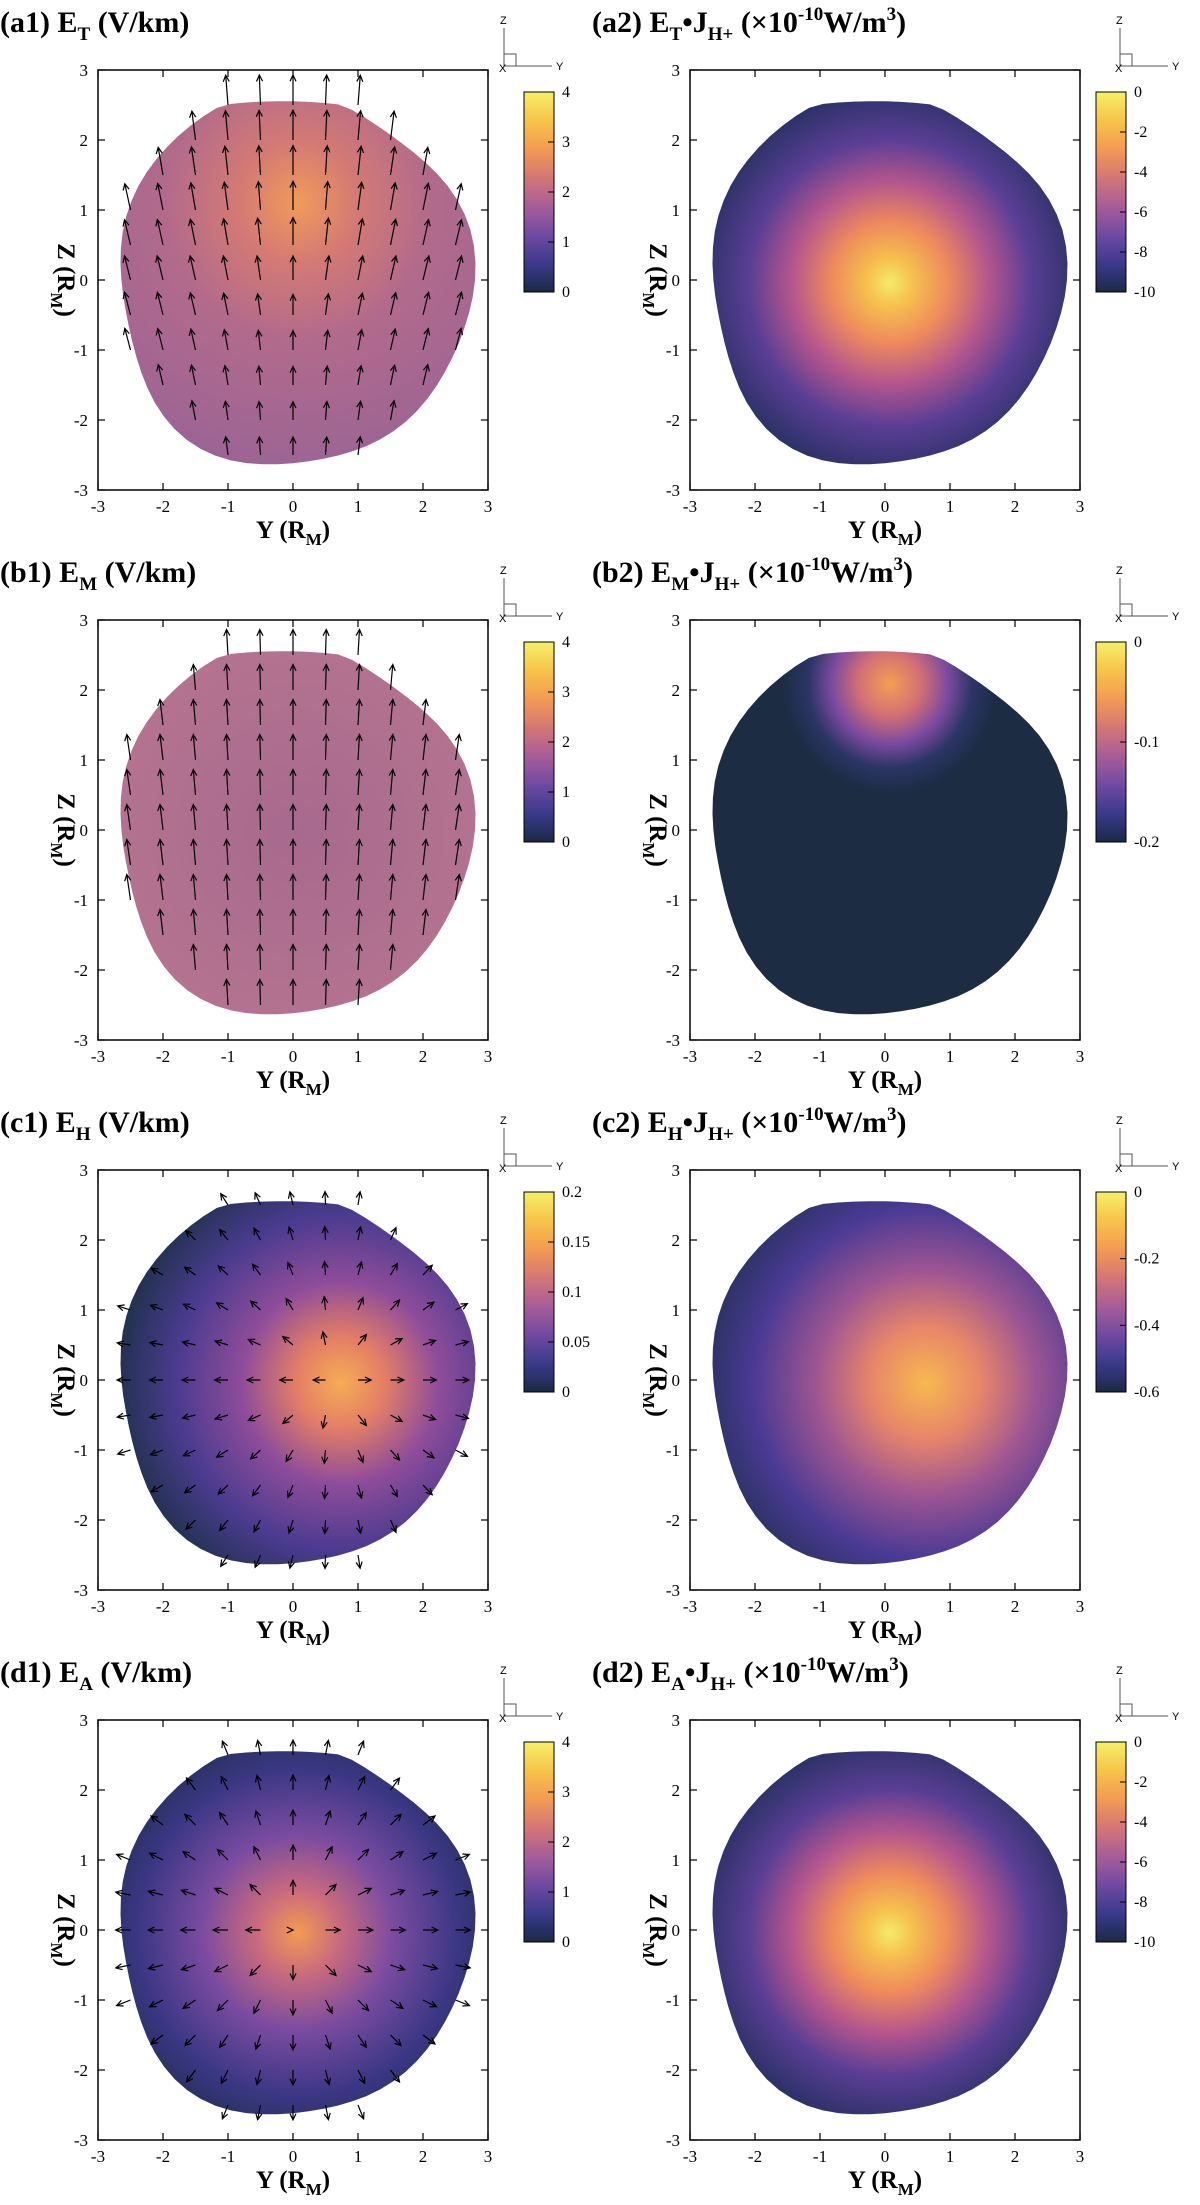  I want to click on colorbar: 0.2 0.15 0.1 0.05 0, so click(556, 1292).